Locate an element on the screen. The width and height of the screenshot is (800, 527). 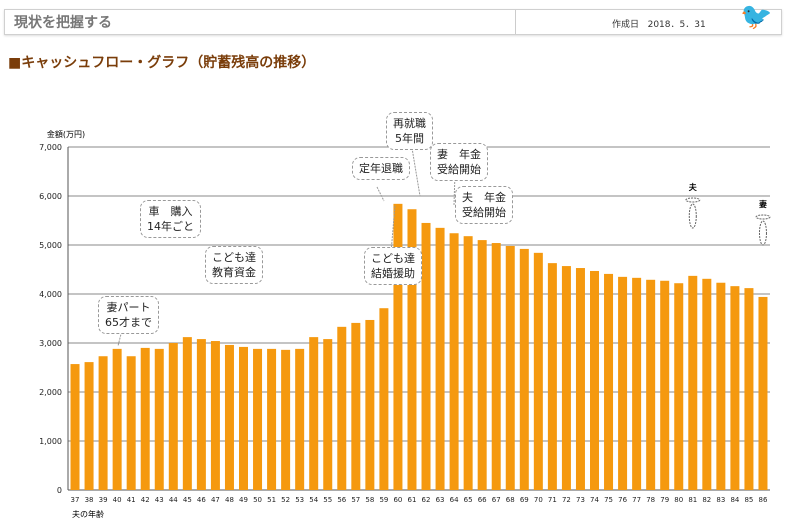
x-tick-label: 58 is located at coordinates (369, 500).